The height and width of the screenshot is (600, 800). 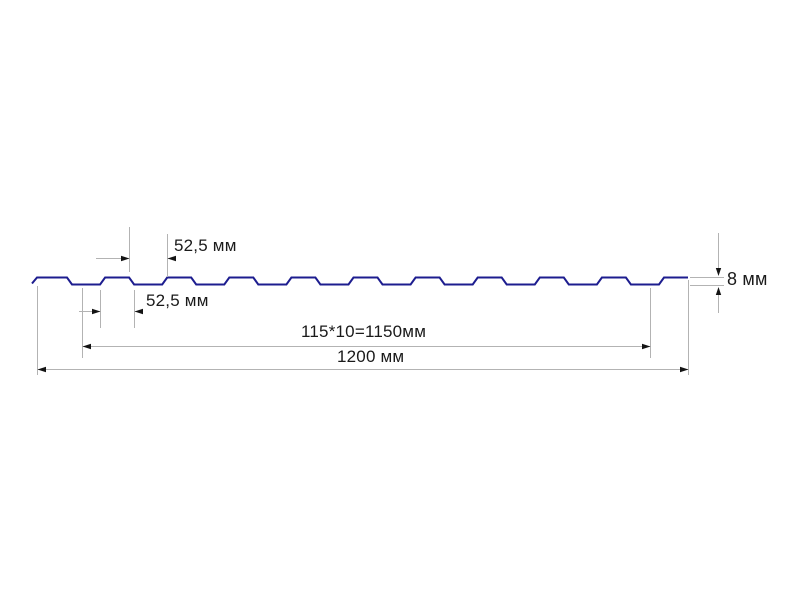 I want to click on label-pitch-total: 115*10=1150мм, so click(x=364, y=331).